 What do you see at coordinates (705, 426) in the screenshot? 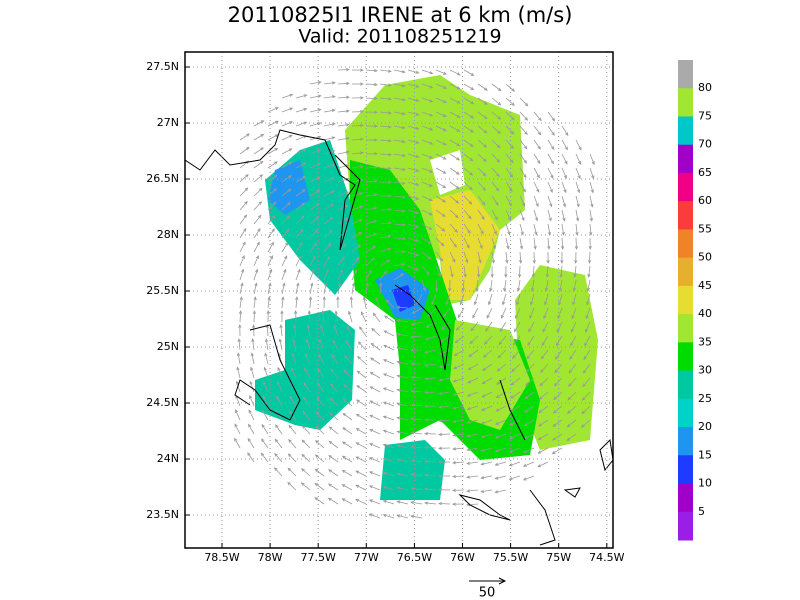
I see `colorbar-label: 20` at bounding box center [705, 426].